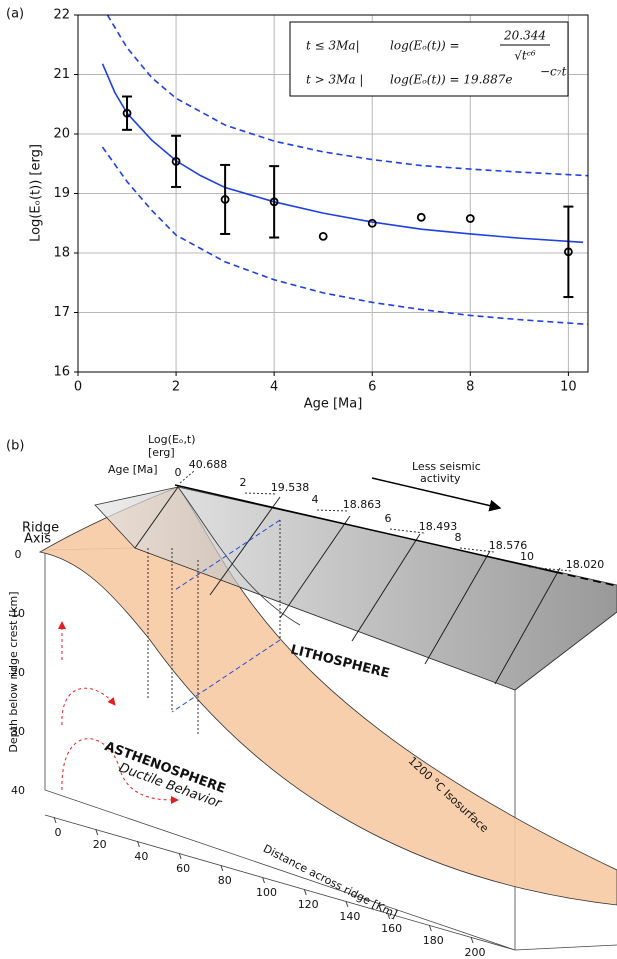  Describe the element at coordinates (225, 880) in the screenshot. I see `distance-tick-label: 80` at that location.